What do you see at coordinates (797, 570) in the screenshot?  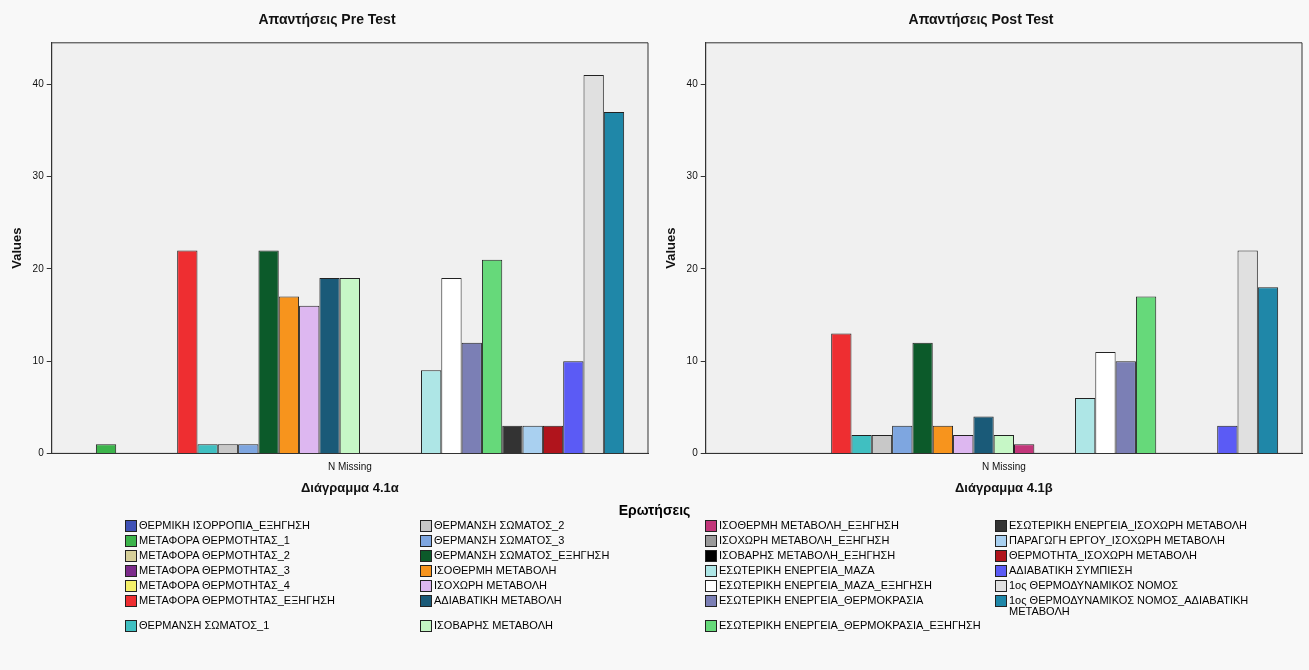 I see `legend-label: ΕΣΩΤΕΡΙΚΗ ΕΝΕΡΓΕΙΑ_ΜΑΖΑ` at bounding box center [797, 570].